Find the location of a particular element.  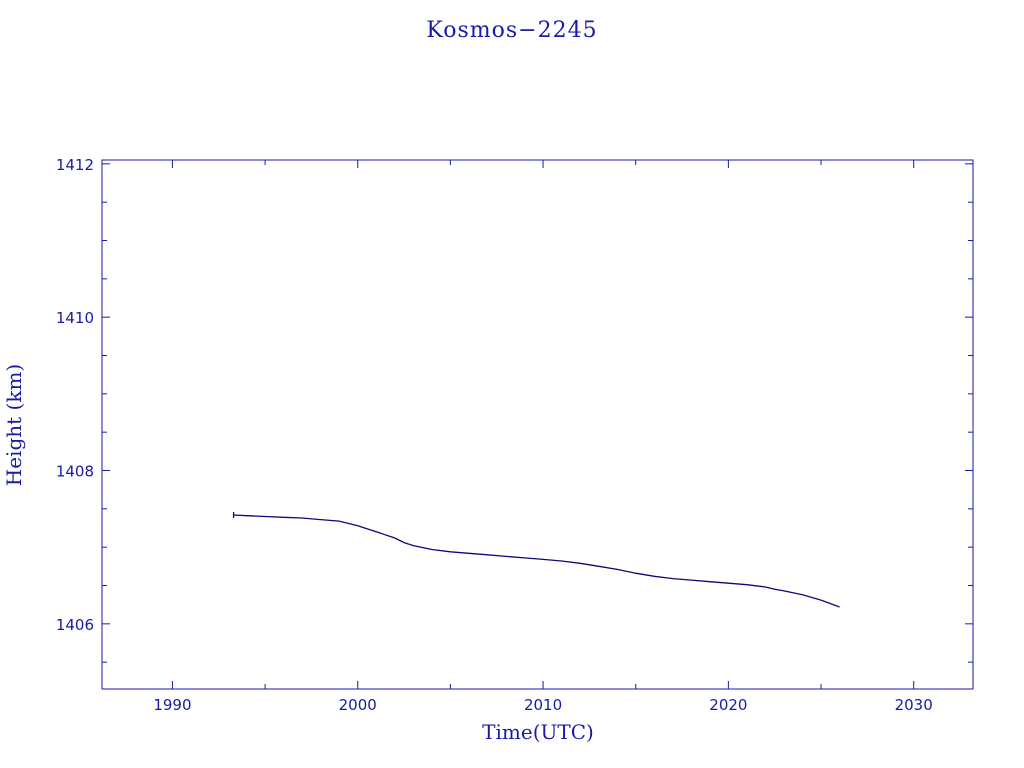

x-tick-label: 2020 is located at coordinates (728, 705).